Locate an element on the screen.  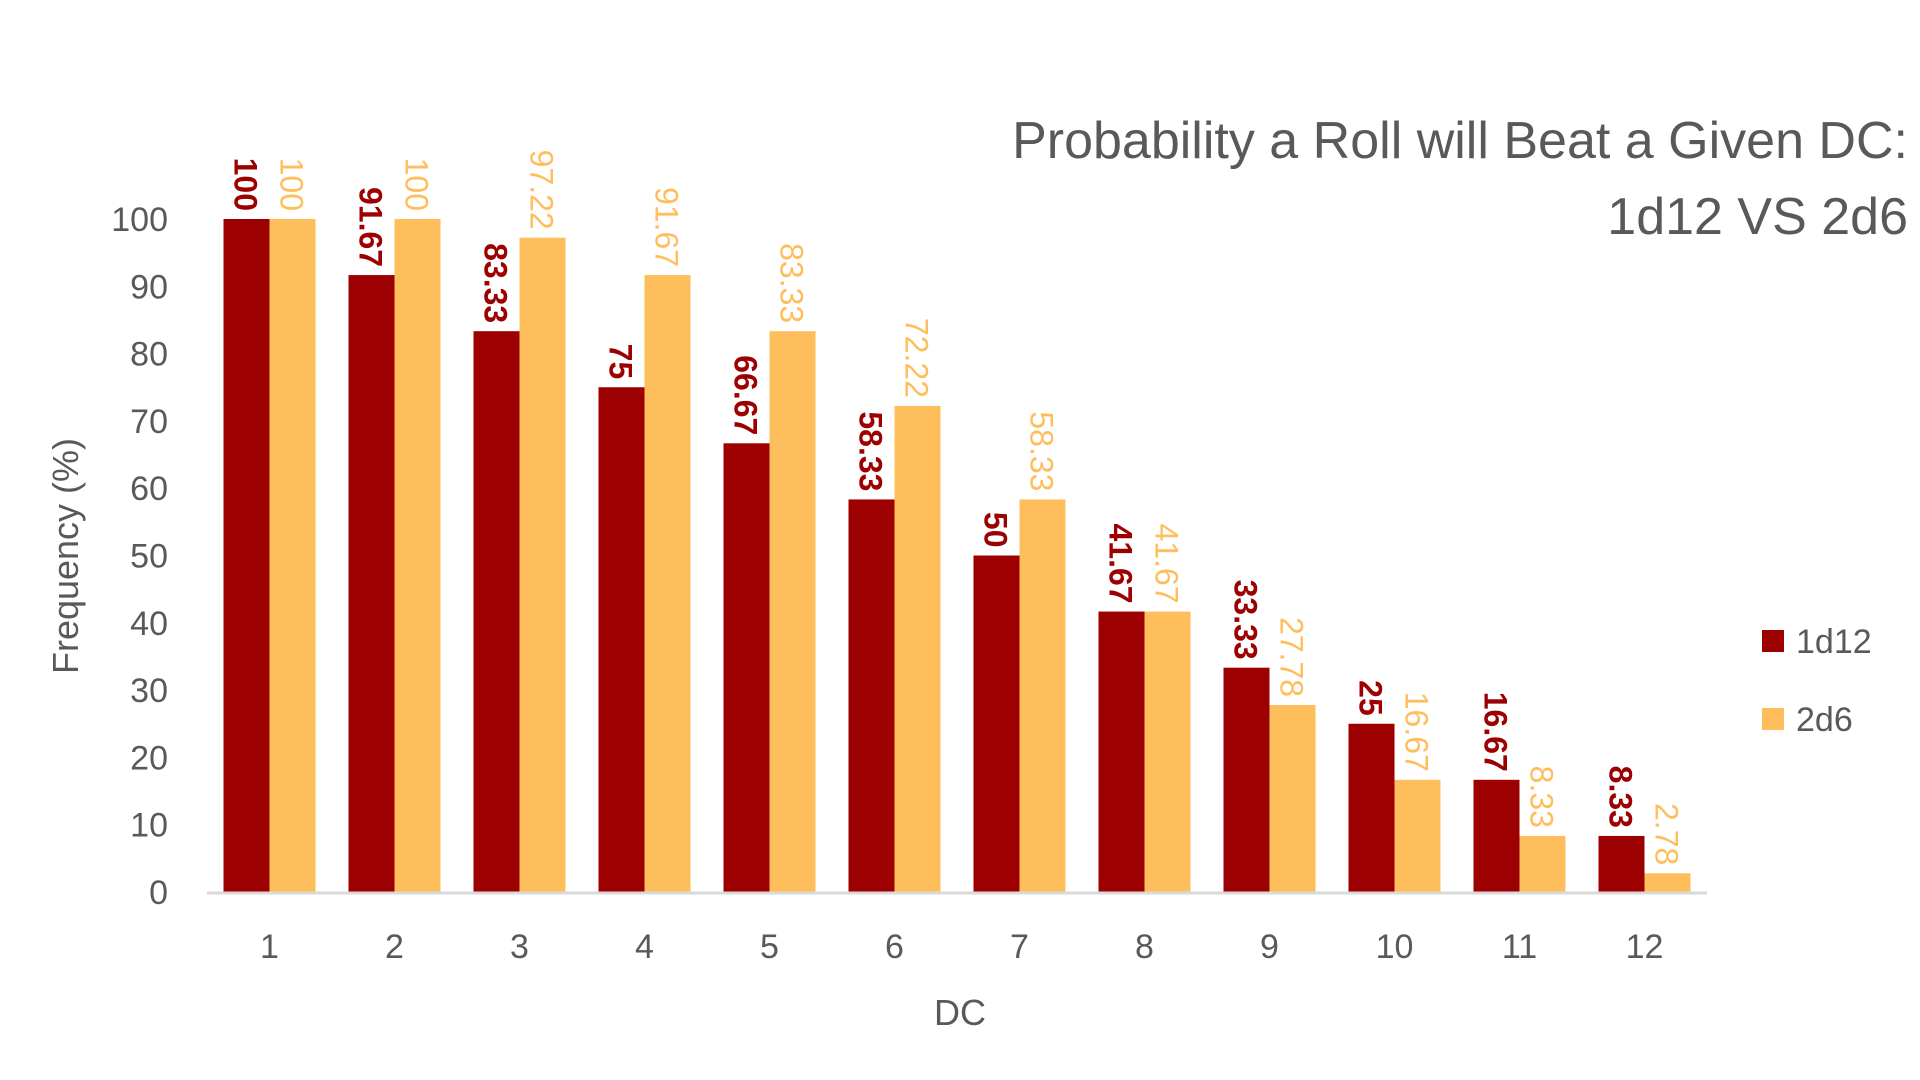
y-tick-label: 70 is located at coordinates (149, 422).